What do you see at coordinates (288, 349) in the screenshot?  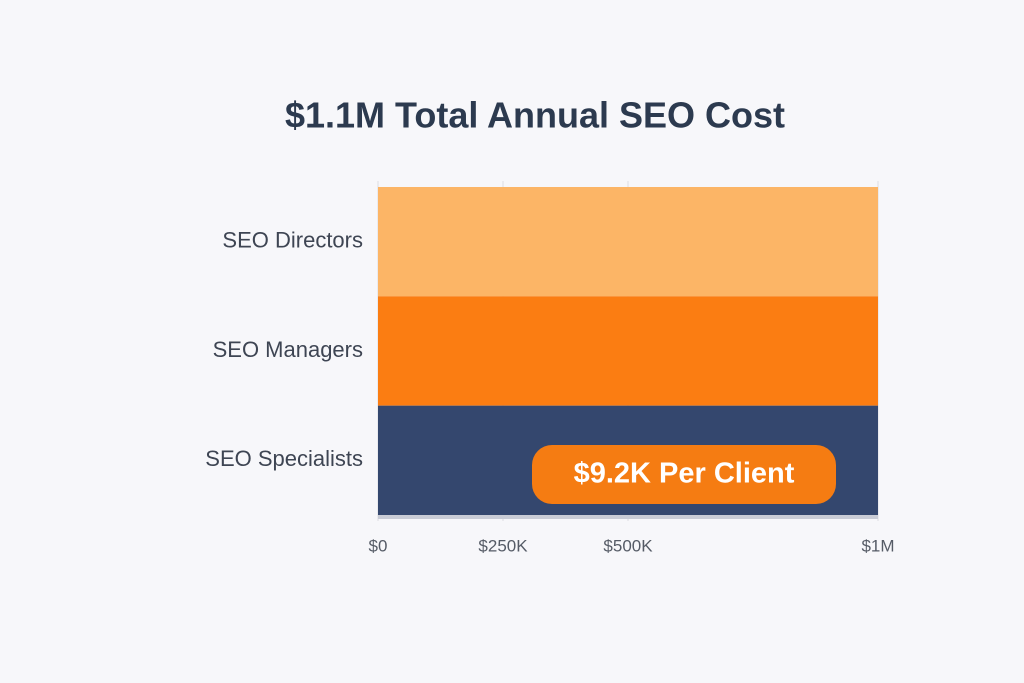 I see `y-tick-label: SEO Managers` at bounding box center [288, 349].